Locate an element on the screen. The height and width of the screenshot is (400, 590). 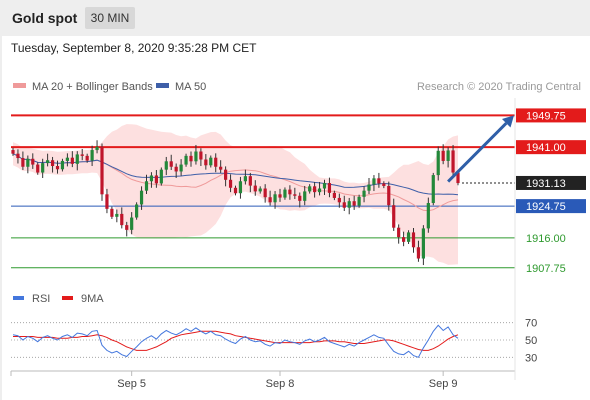
x-tick-label-0: Sep 5 is located at coordinates (131, 384).